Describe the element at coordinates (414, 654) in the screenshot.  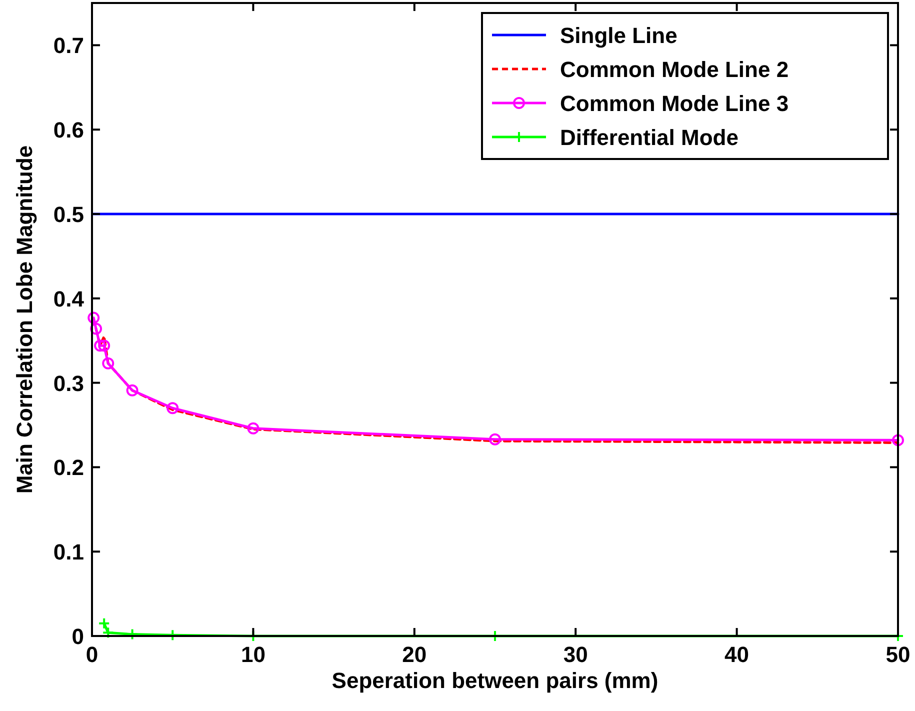
I see `x-tick-label: 20` at that location.